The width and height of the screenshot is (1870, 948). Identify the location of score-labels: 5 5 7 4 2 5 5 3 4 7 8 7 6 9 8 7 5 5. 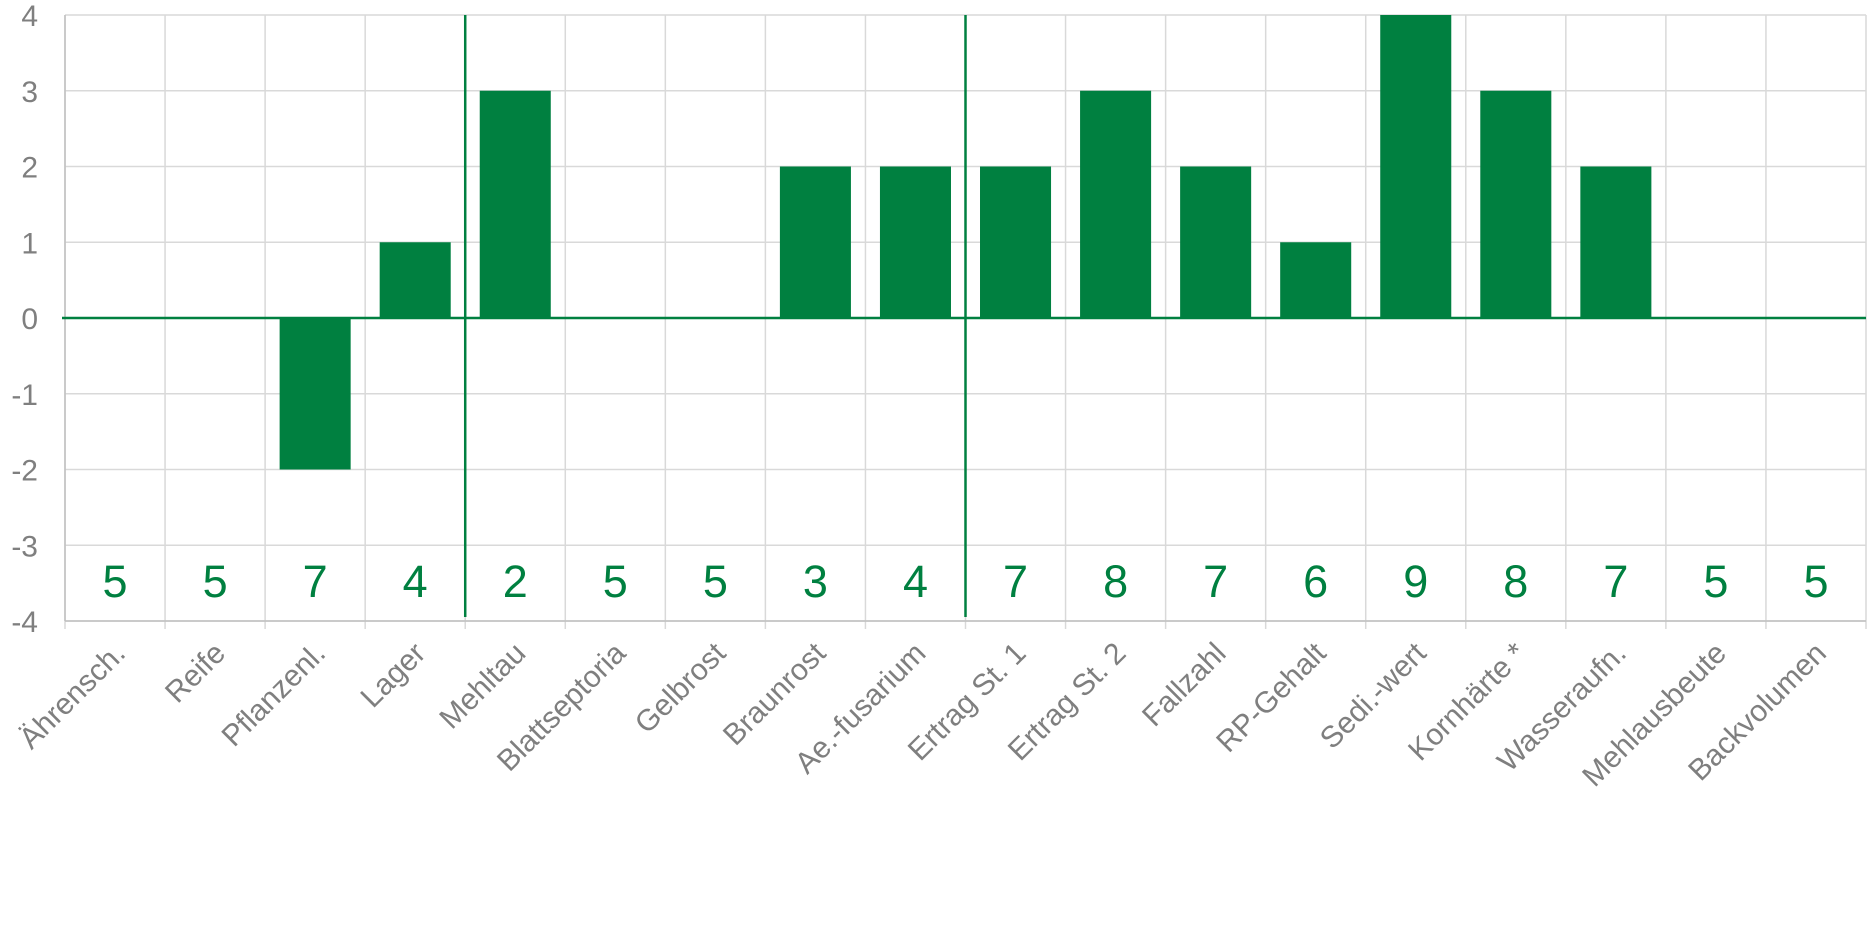
(966, 581).